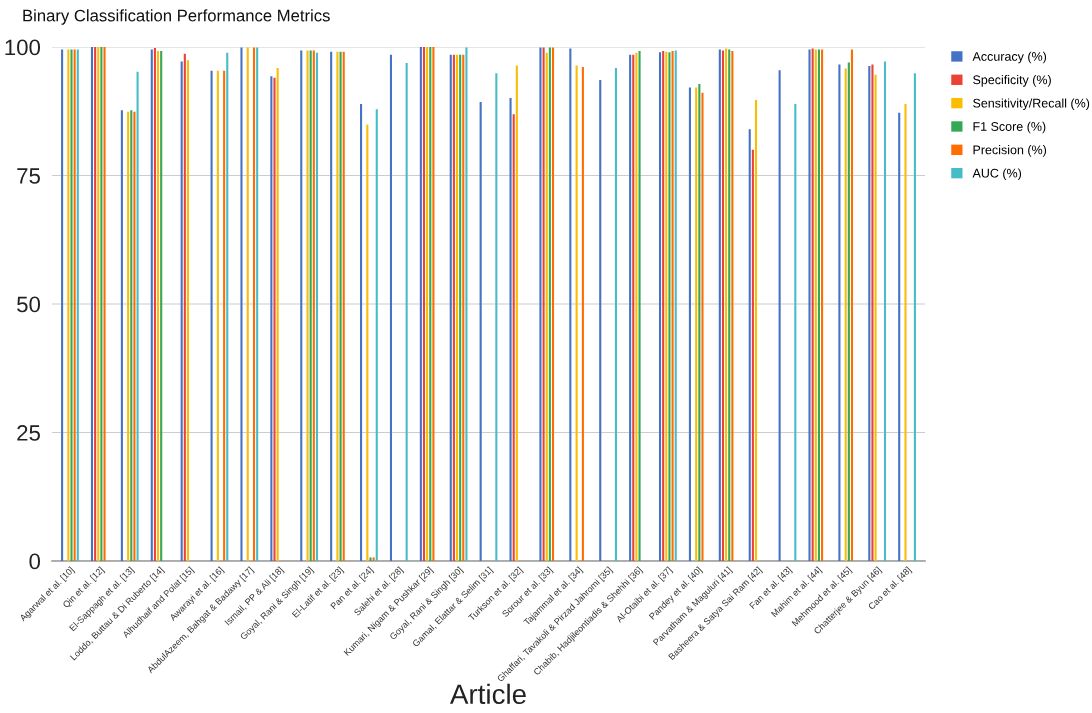 The image size is (1092, 713). What do you see at coordinates (997, 174) in the screenshot?
I see `legend-label: AUC (%)` at bounding box center [997, 174].